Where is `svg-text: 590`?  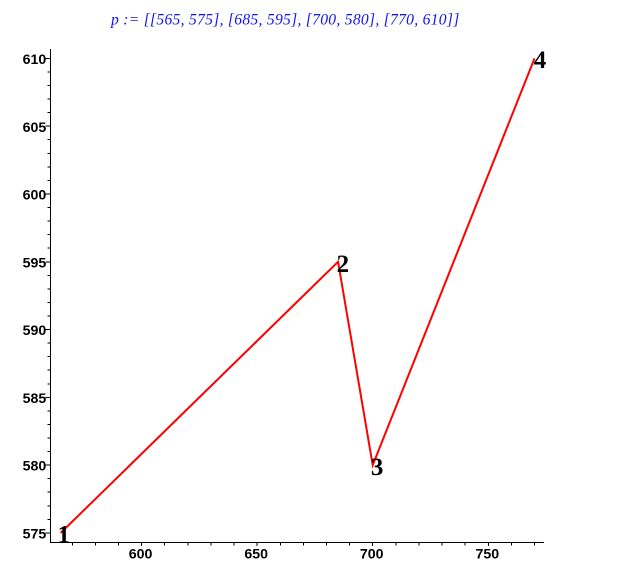
svg-text: 590 is located at coordinates (35, 331).